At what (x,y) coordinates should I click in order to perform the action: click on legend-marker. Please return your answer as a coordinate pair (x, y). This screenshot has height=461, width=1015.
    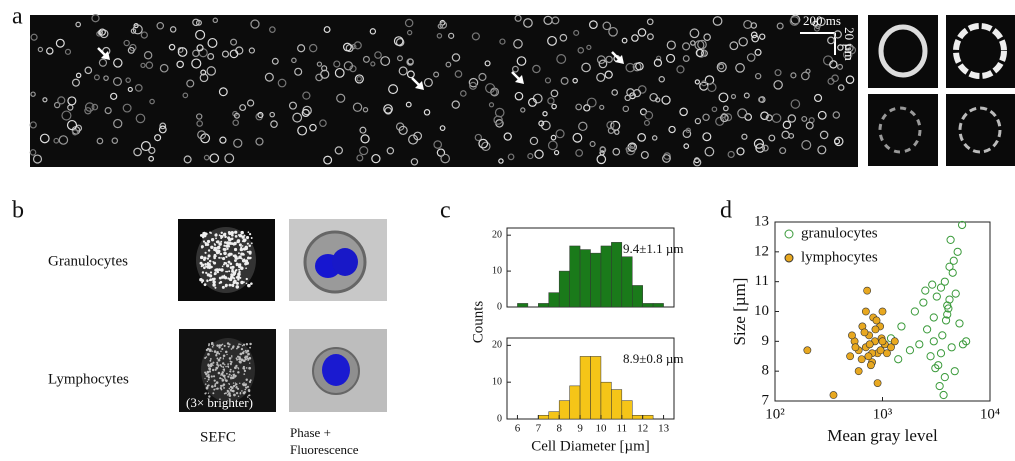
    Looking at the image, I should click on (789, 234).